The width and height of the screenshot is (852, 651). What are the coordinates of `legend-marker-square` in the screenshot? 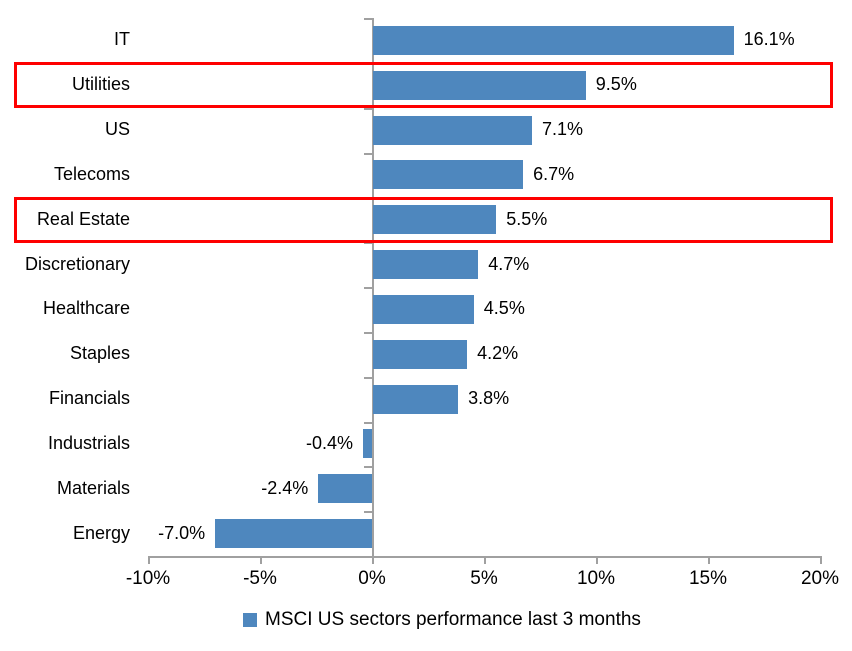 It's located at (250, 620).